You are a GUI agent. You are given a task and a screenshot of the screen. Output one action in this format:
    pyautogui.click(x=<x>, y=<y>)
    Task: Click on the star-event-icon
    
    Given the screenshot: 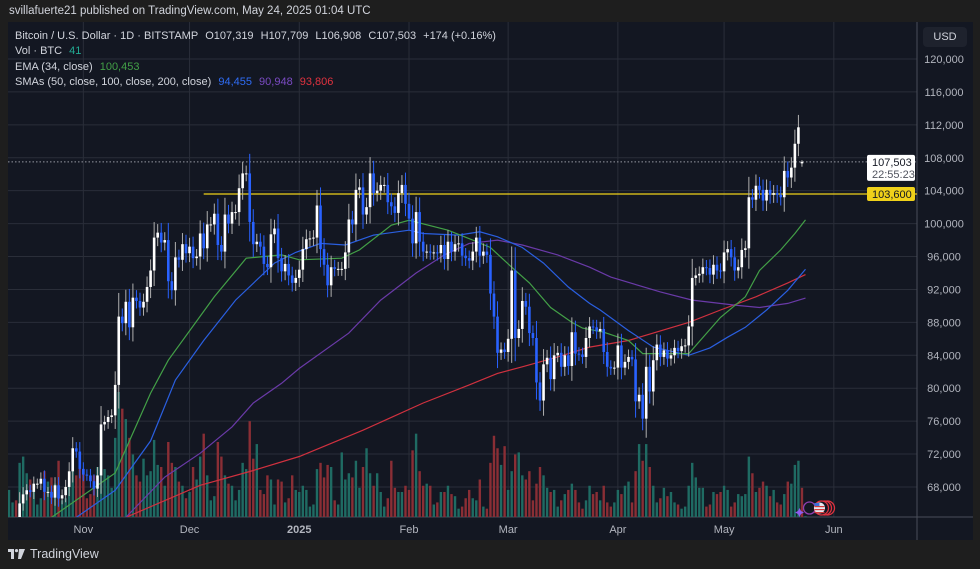 What is the action you would take?
    pyautogui.click(x=799, y=512)
    